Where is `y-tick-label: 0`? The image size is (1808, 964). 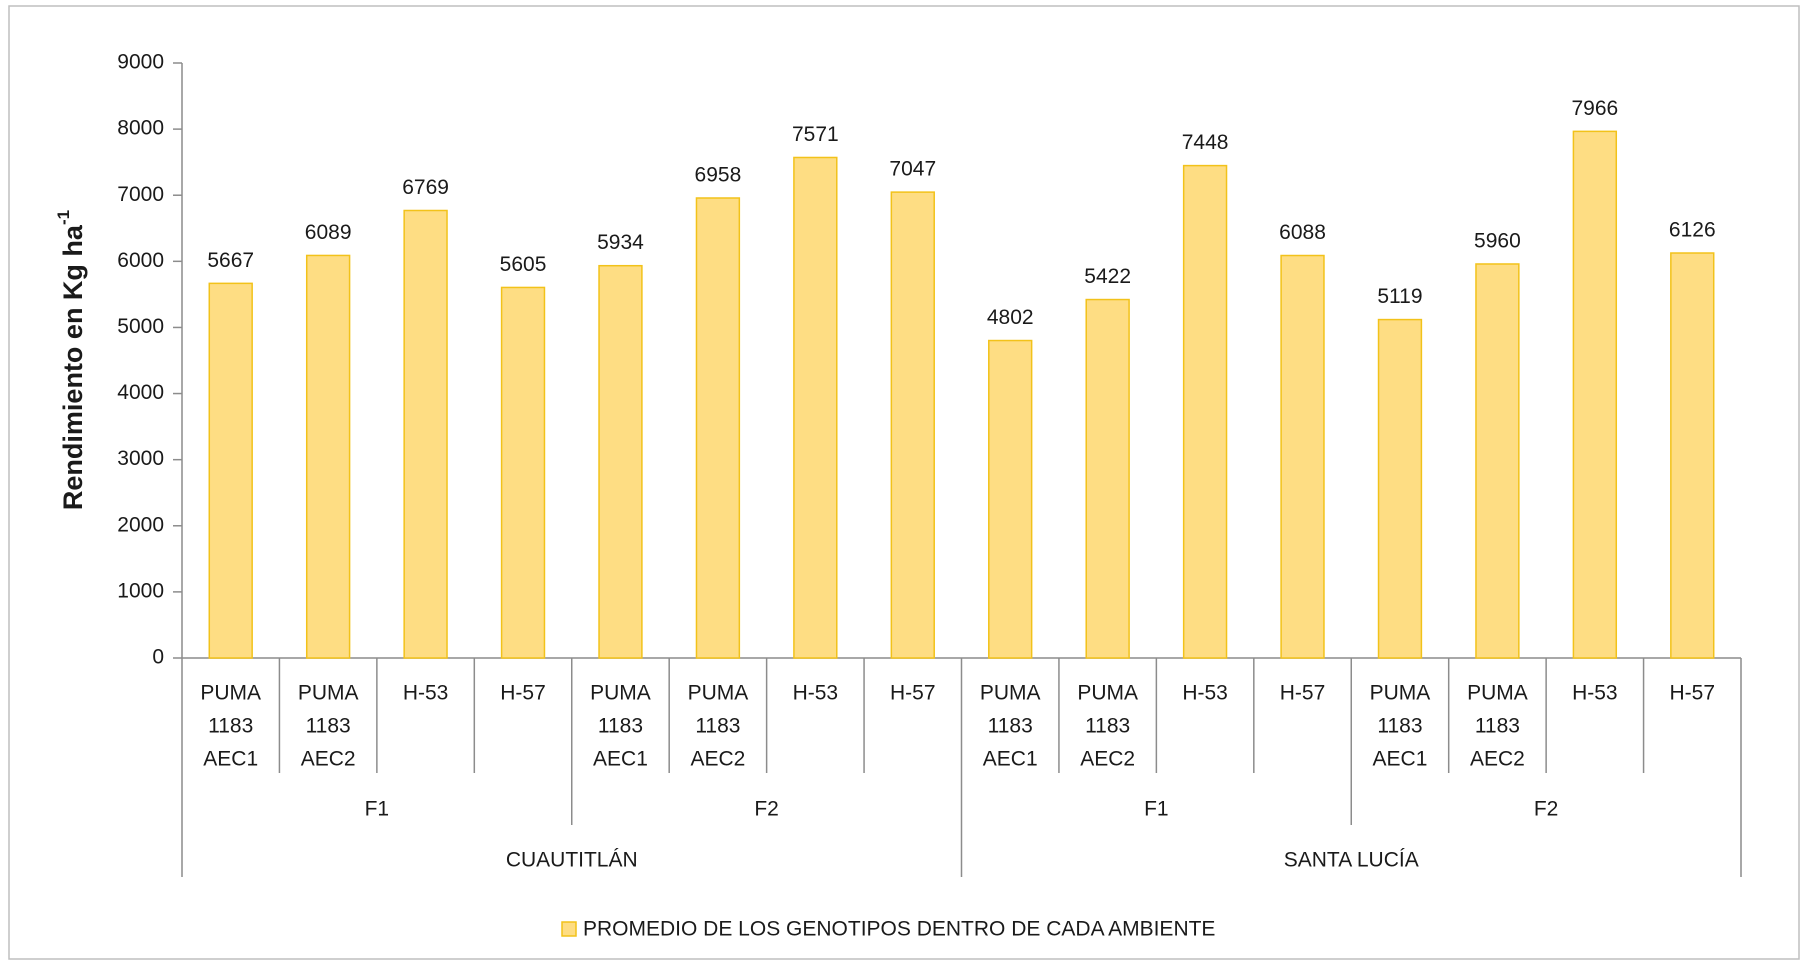 y-tick-label: 0 is located at coordinates (158, 657).